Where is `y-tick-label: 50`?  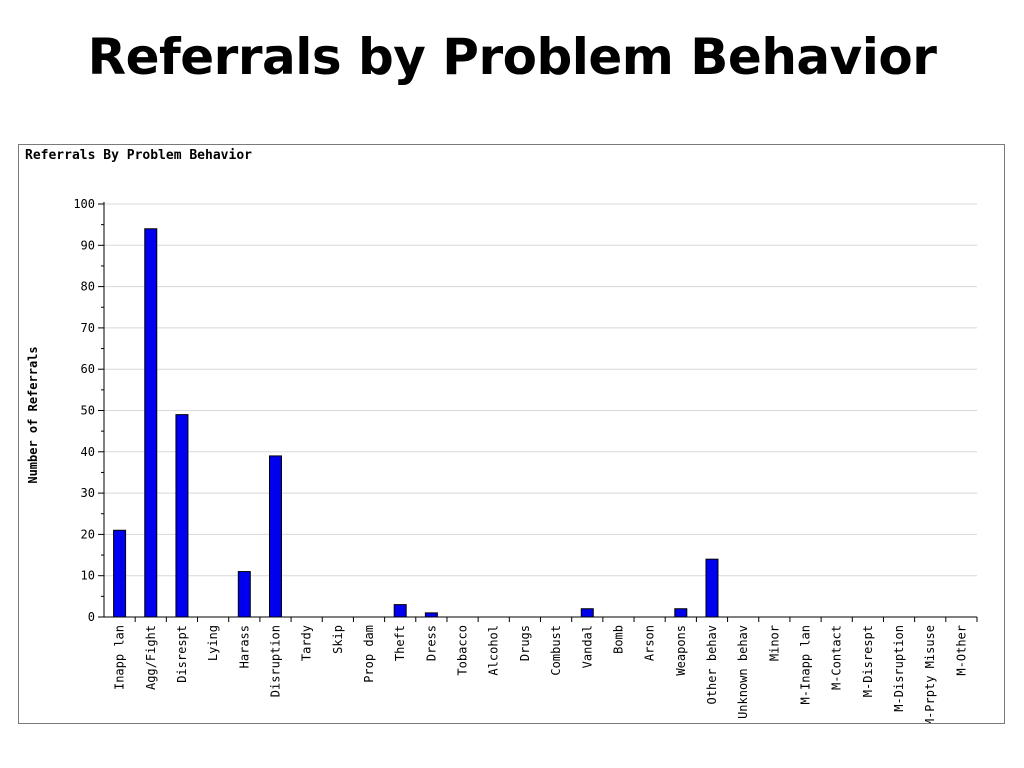
y-tick-label: 50 is located at coordinates (88, 411).